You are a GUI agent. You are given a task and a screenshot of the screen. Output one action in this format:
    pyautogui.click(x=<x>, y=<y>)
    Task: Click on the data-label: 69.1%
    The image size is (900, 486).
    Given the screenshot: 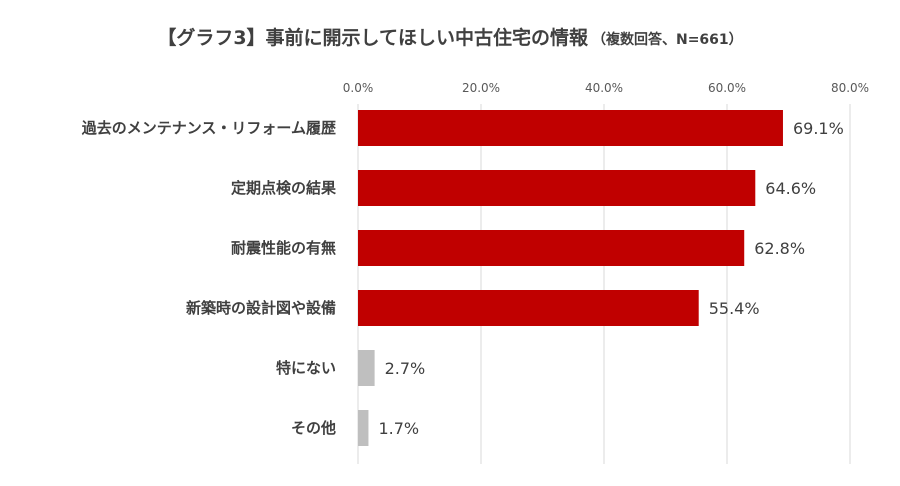 What is the action you would take?
    pyautogui.click(x=818, y=128)
    